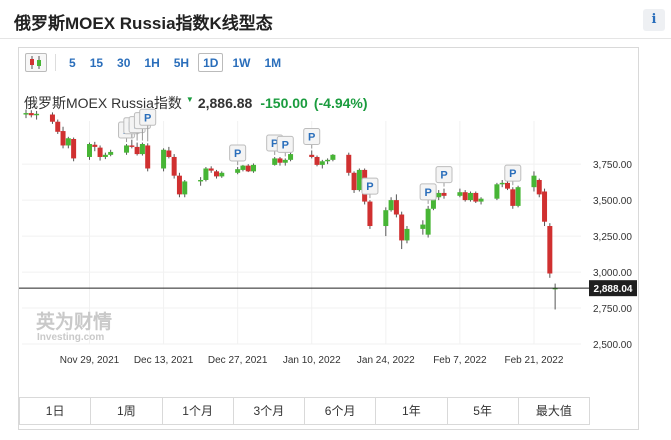 This screenshot has height=440, width=671. What do you see at coordinates (483, 411) in the screenshot?
I see `range-tab-6: 5年` at bounding box center [483, 411].